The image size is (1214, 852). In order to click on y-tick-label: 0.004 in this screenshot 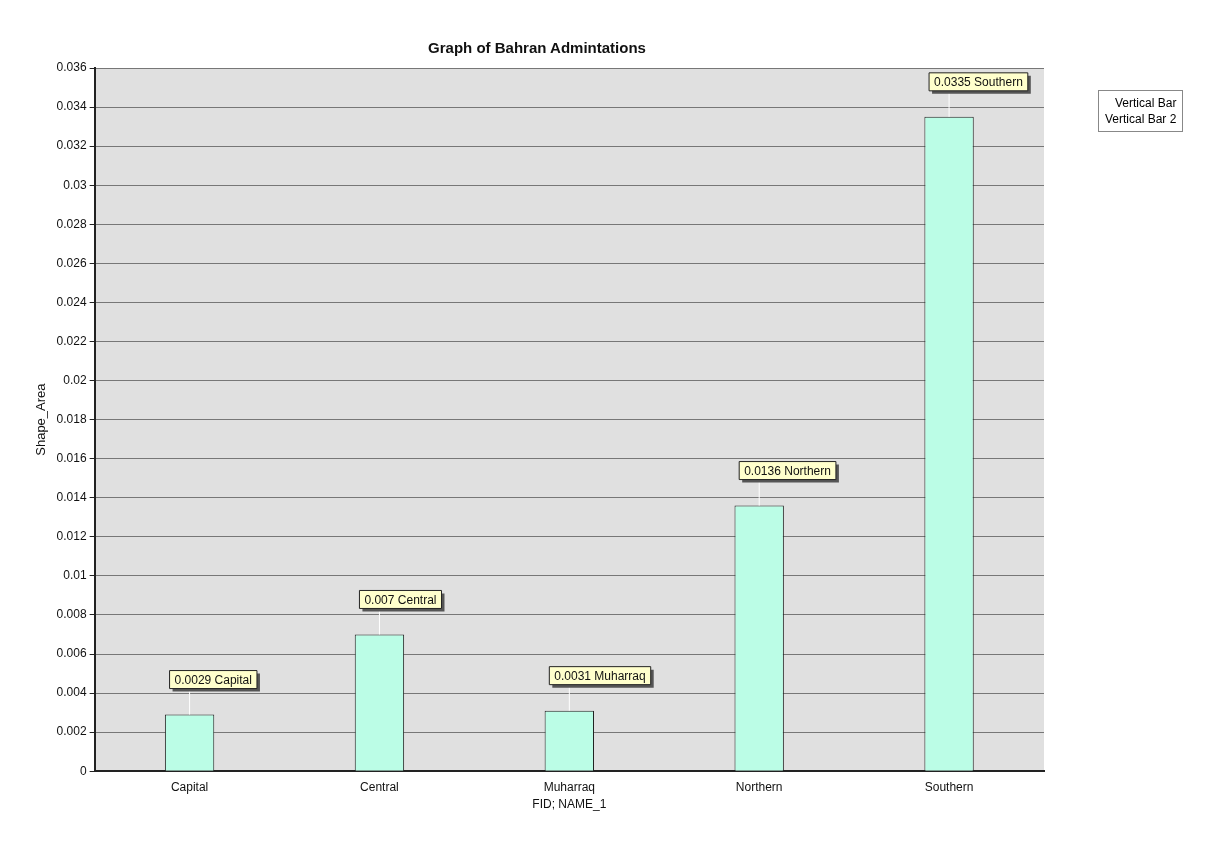, I will do `click(71, 692)`.